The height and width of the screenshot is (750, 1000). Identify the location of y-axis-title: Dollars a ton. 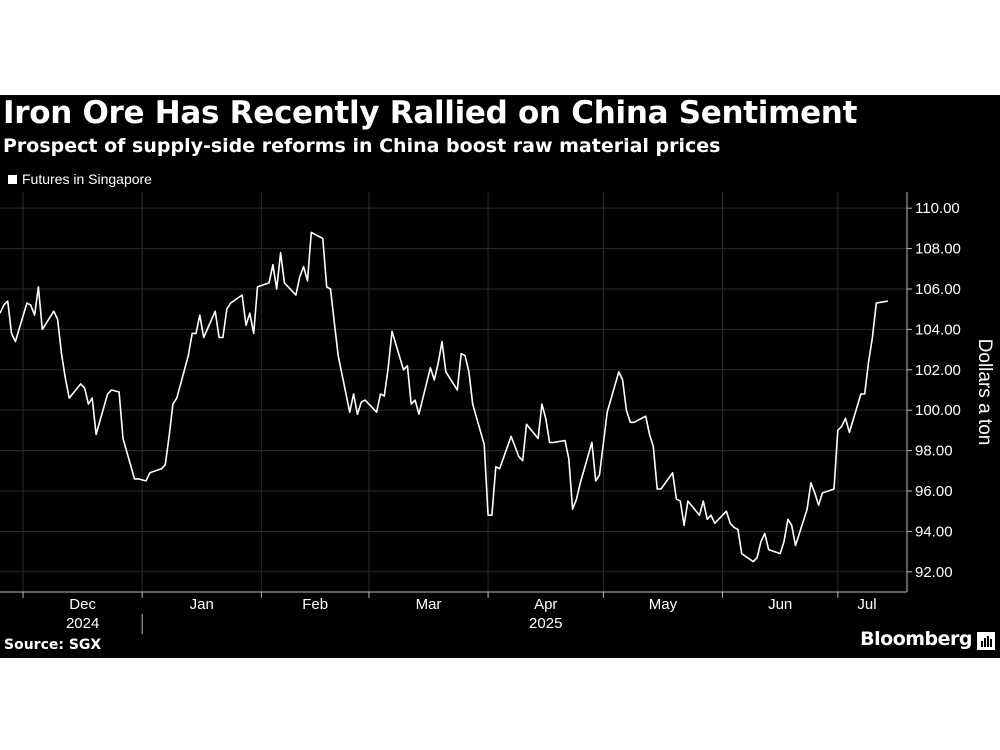
(984, 392).